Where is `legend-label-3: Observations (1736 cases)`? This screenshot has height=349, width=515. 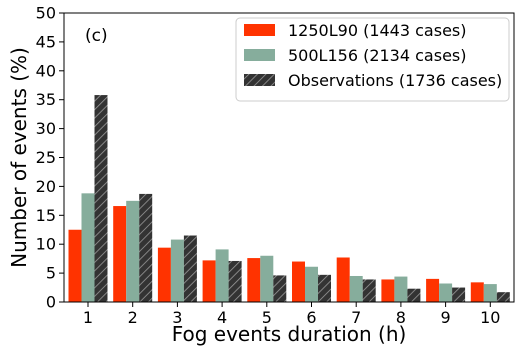
legend-label-3: Observations (1736 cases) is located at coordinates (395, 80).